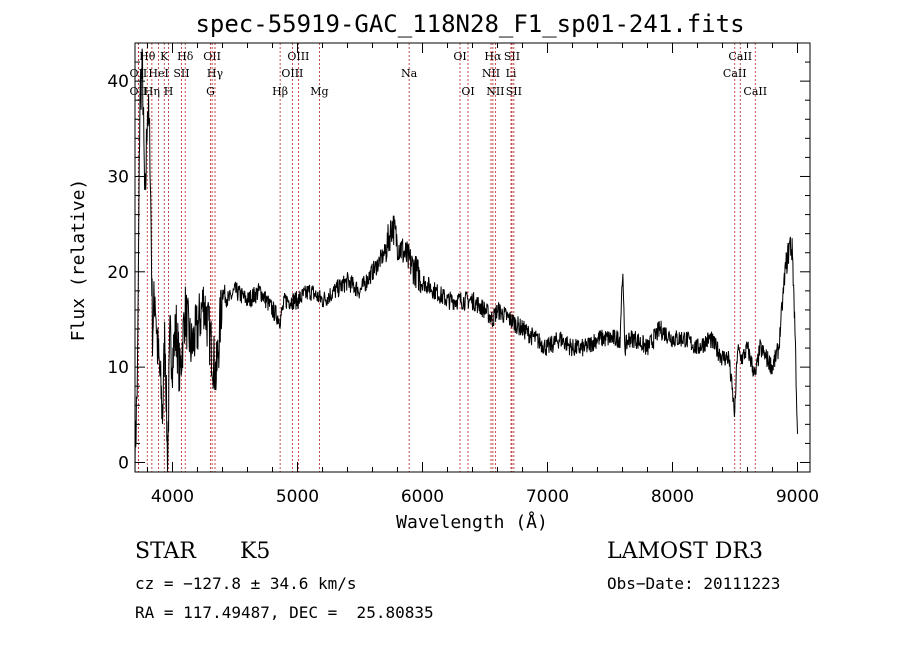  Describe the element at coordinates (164, 56) in the screenshot. I see `line-label: K` at that location.